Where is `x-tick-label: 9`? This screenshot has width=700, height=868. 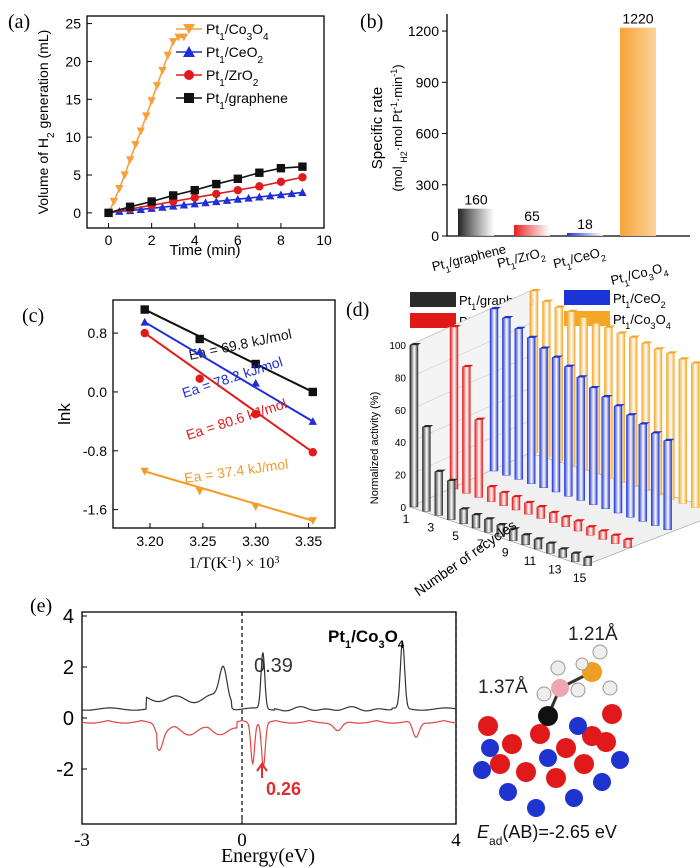 x-tick-label: 9 is located at coordinates (505, 553).